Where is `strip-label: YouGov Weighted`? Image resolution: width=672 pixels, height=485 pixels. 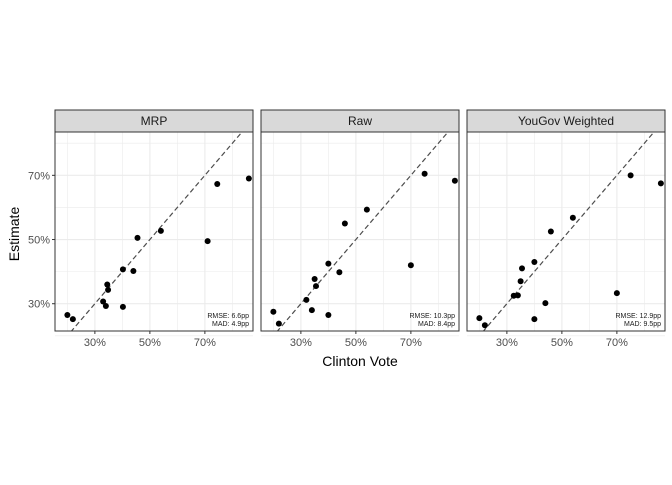 strip-label: YouGov Weighted is located at coordinates (566, 121).